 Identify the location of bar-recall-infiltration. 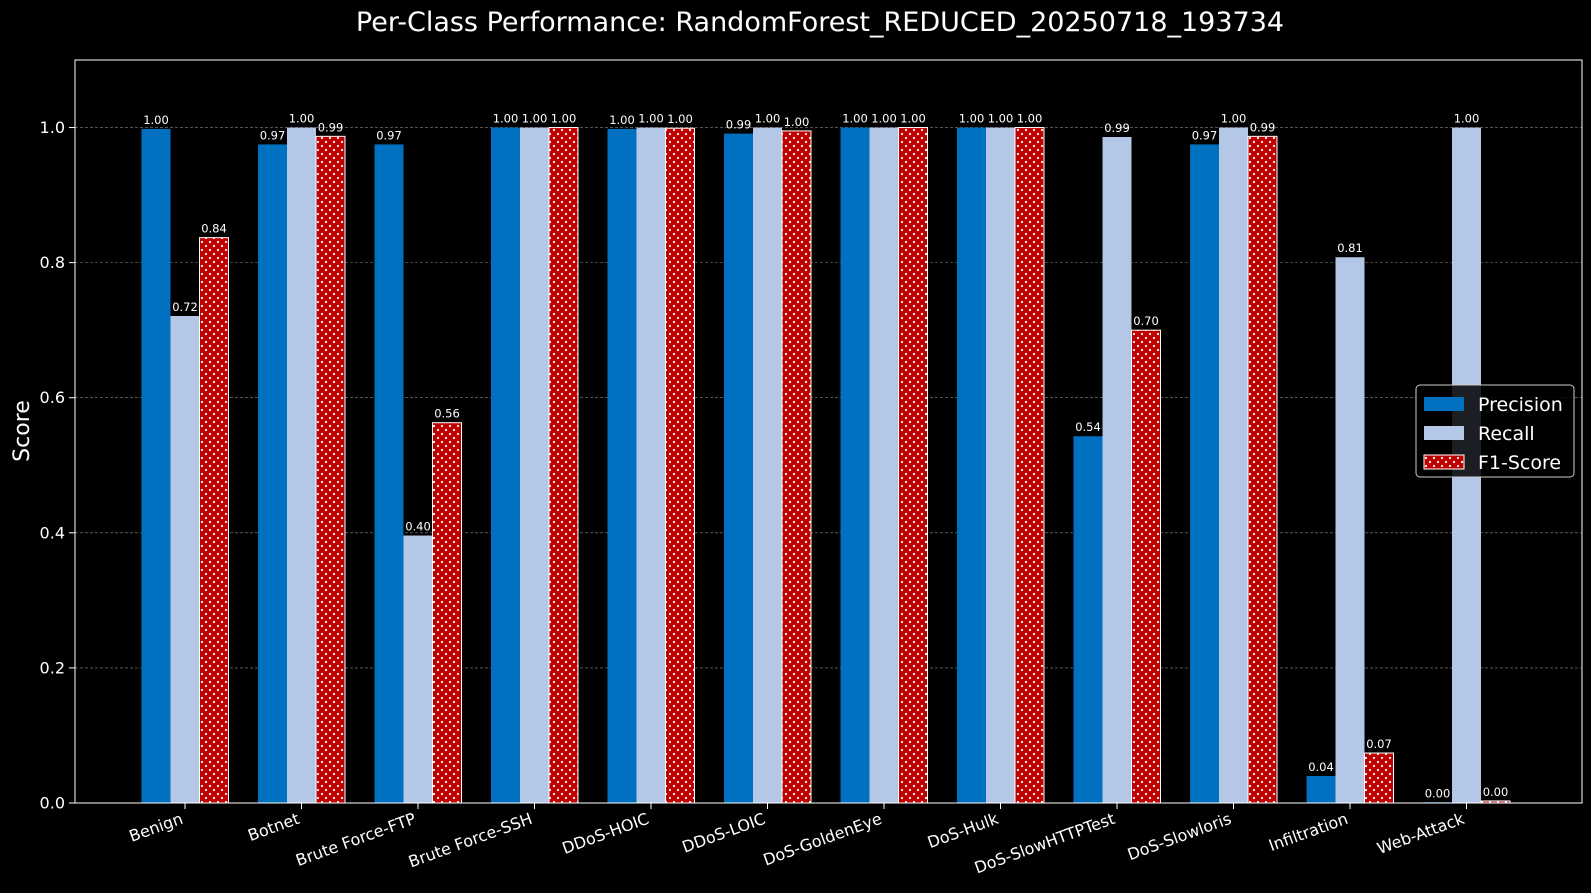
(1350, 530).